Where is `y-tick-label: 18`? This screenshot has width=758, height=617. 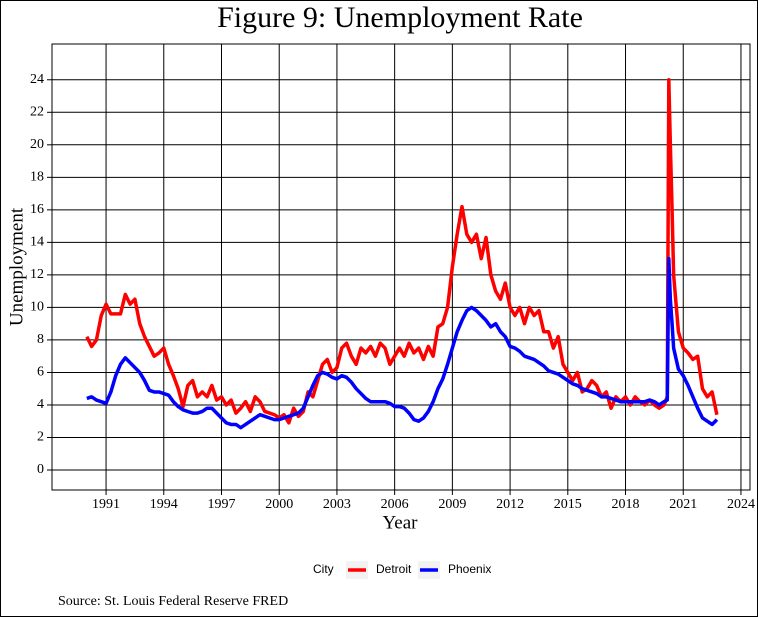 y-tick-label: 18 is located at coordinates (37, 177).